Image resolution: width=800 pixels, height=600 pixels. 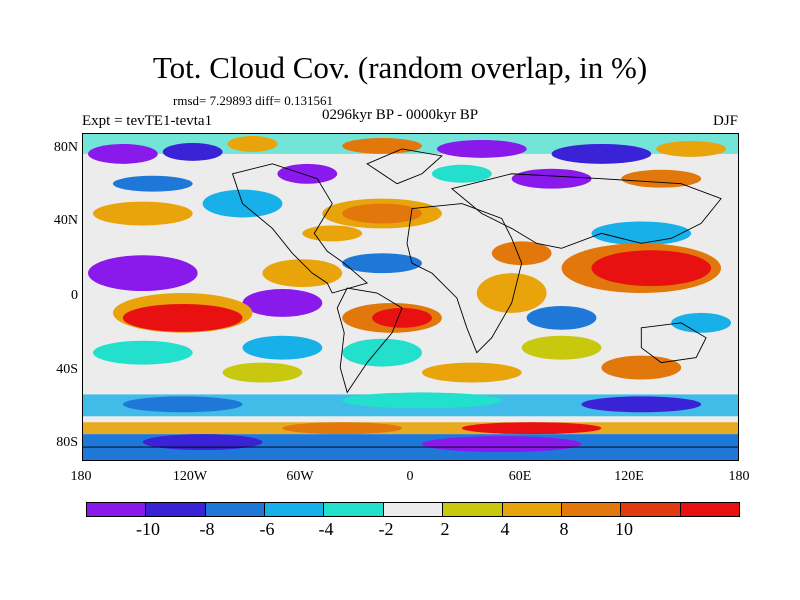 What do you see at coordinates (326, 529) in the screenshot?
I see `colorbar-label: -4` at bounding box center [326, 529].